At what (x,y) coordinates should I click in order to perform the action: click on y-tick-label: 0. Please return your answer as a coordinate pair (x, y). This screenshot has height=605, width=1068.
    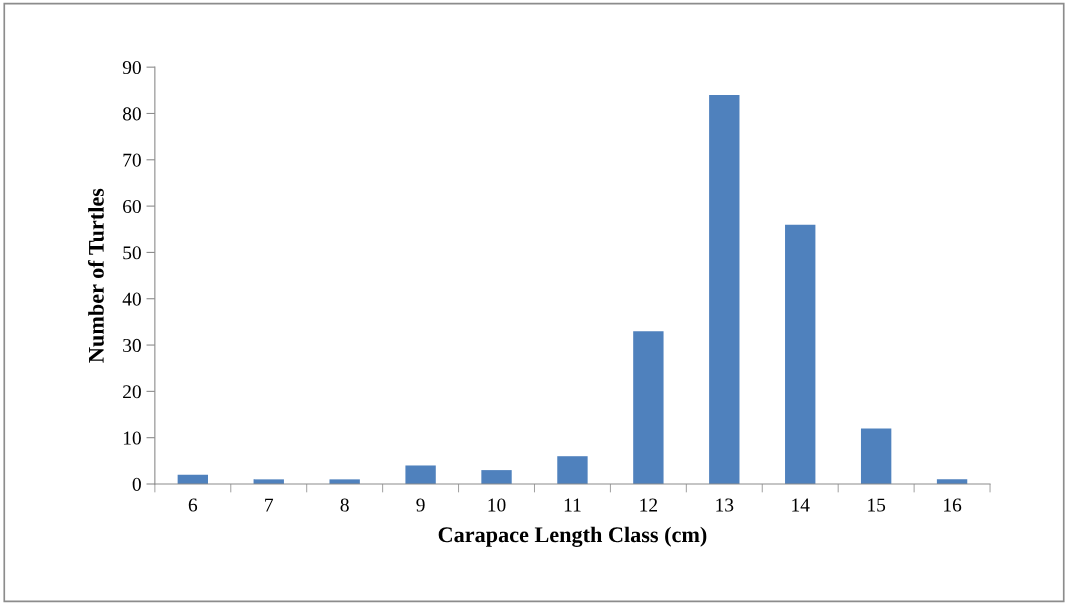
    Looking at the image, I should click on (136, 484).